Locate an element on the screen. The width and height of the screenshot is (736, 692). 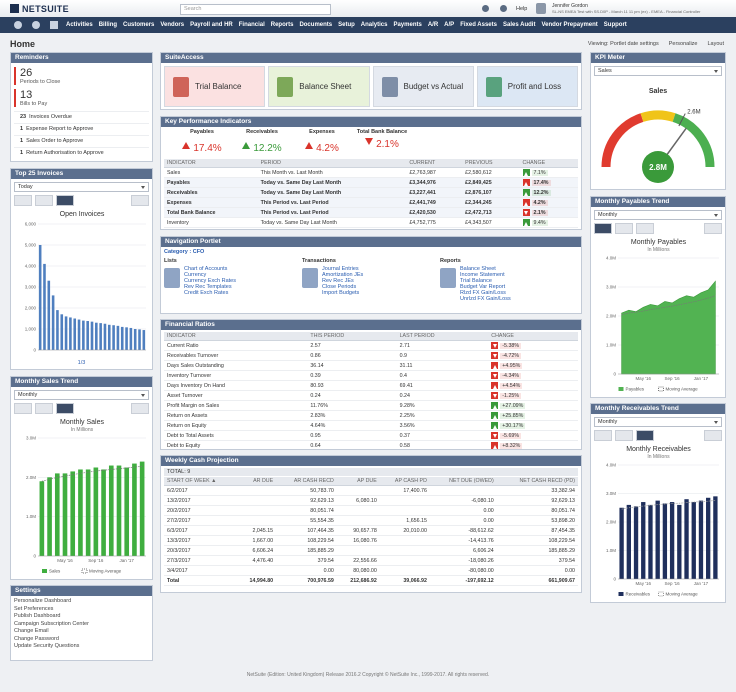
nav-item: Payroll and HR is located at coordinates (211, 25).